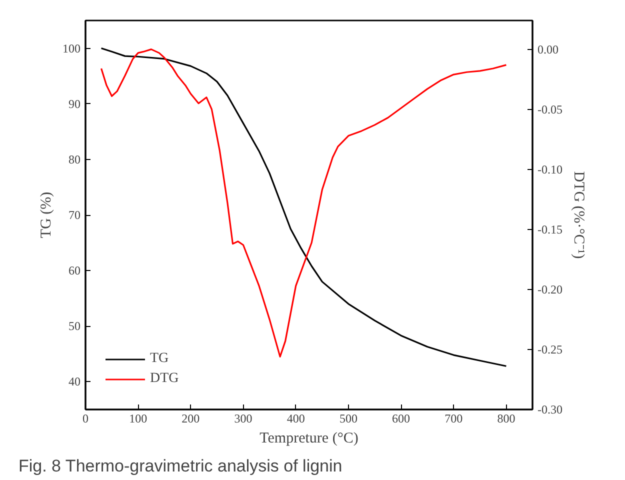 Image resolution: width=625 pixels, height=480 pixels. What do you see at coordinates (295, 419) in the screenshot?
I see `x-tick-label: 400` at bounding box center [295, 419].